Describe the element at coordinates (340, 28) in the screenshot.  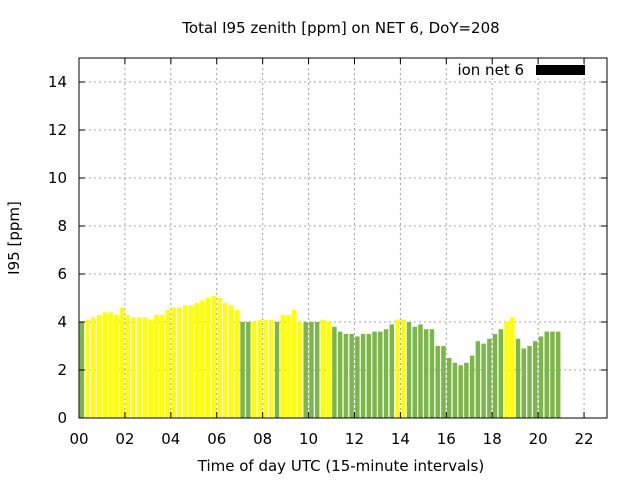
I see `chart-title: Total I95 zenith [ppm] on NET 6, DoY=208` at that location.